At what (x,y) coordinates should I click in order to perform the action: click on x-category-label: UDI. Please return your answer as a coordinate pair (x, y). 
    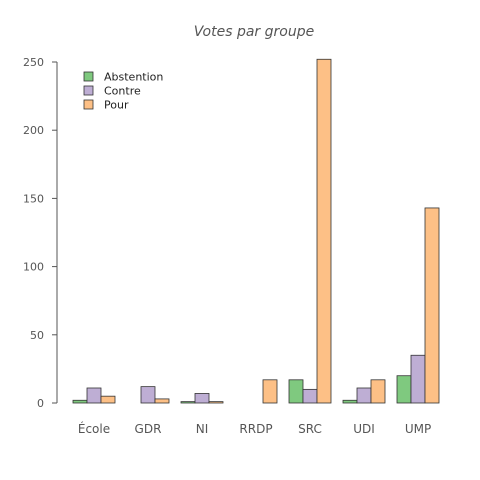
    Looking at the image, I should click on (364, 429).